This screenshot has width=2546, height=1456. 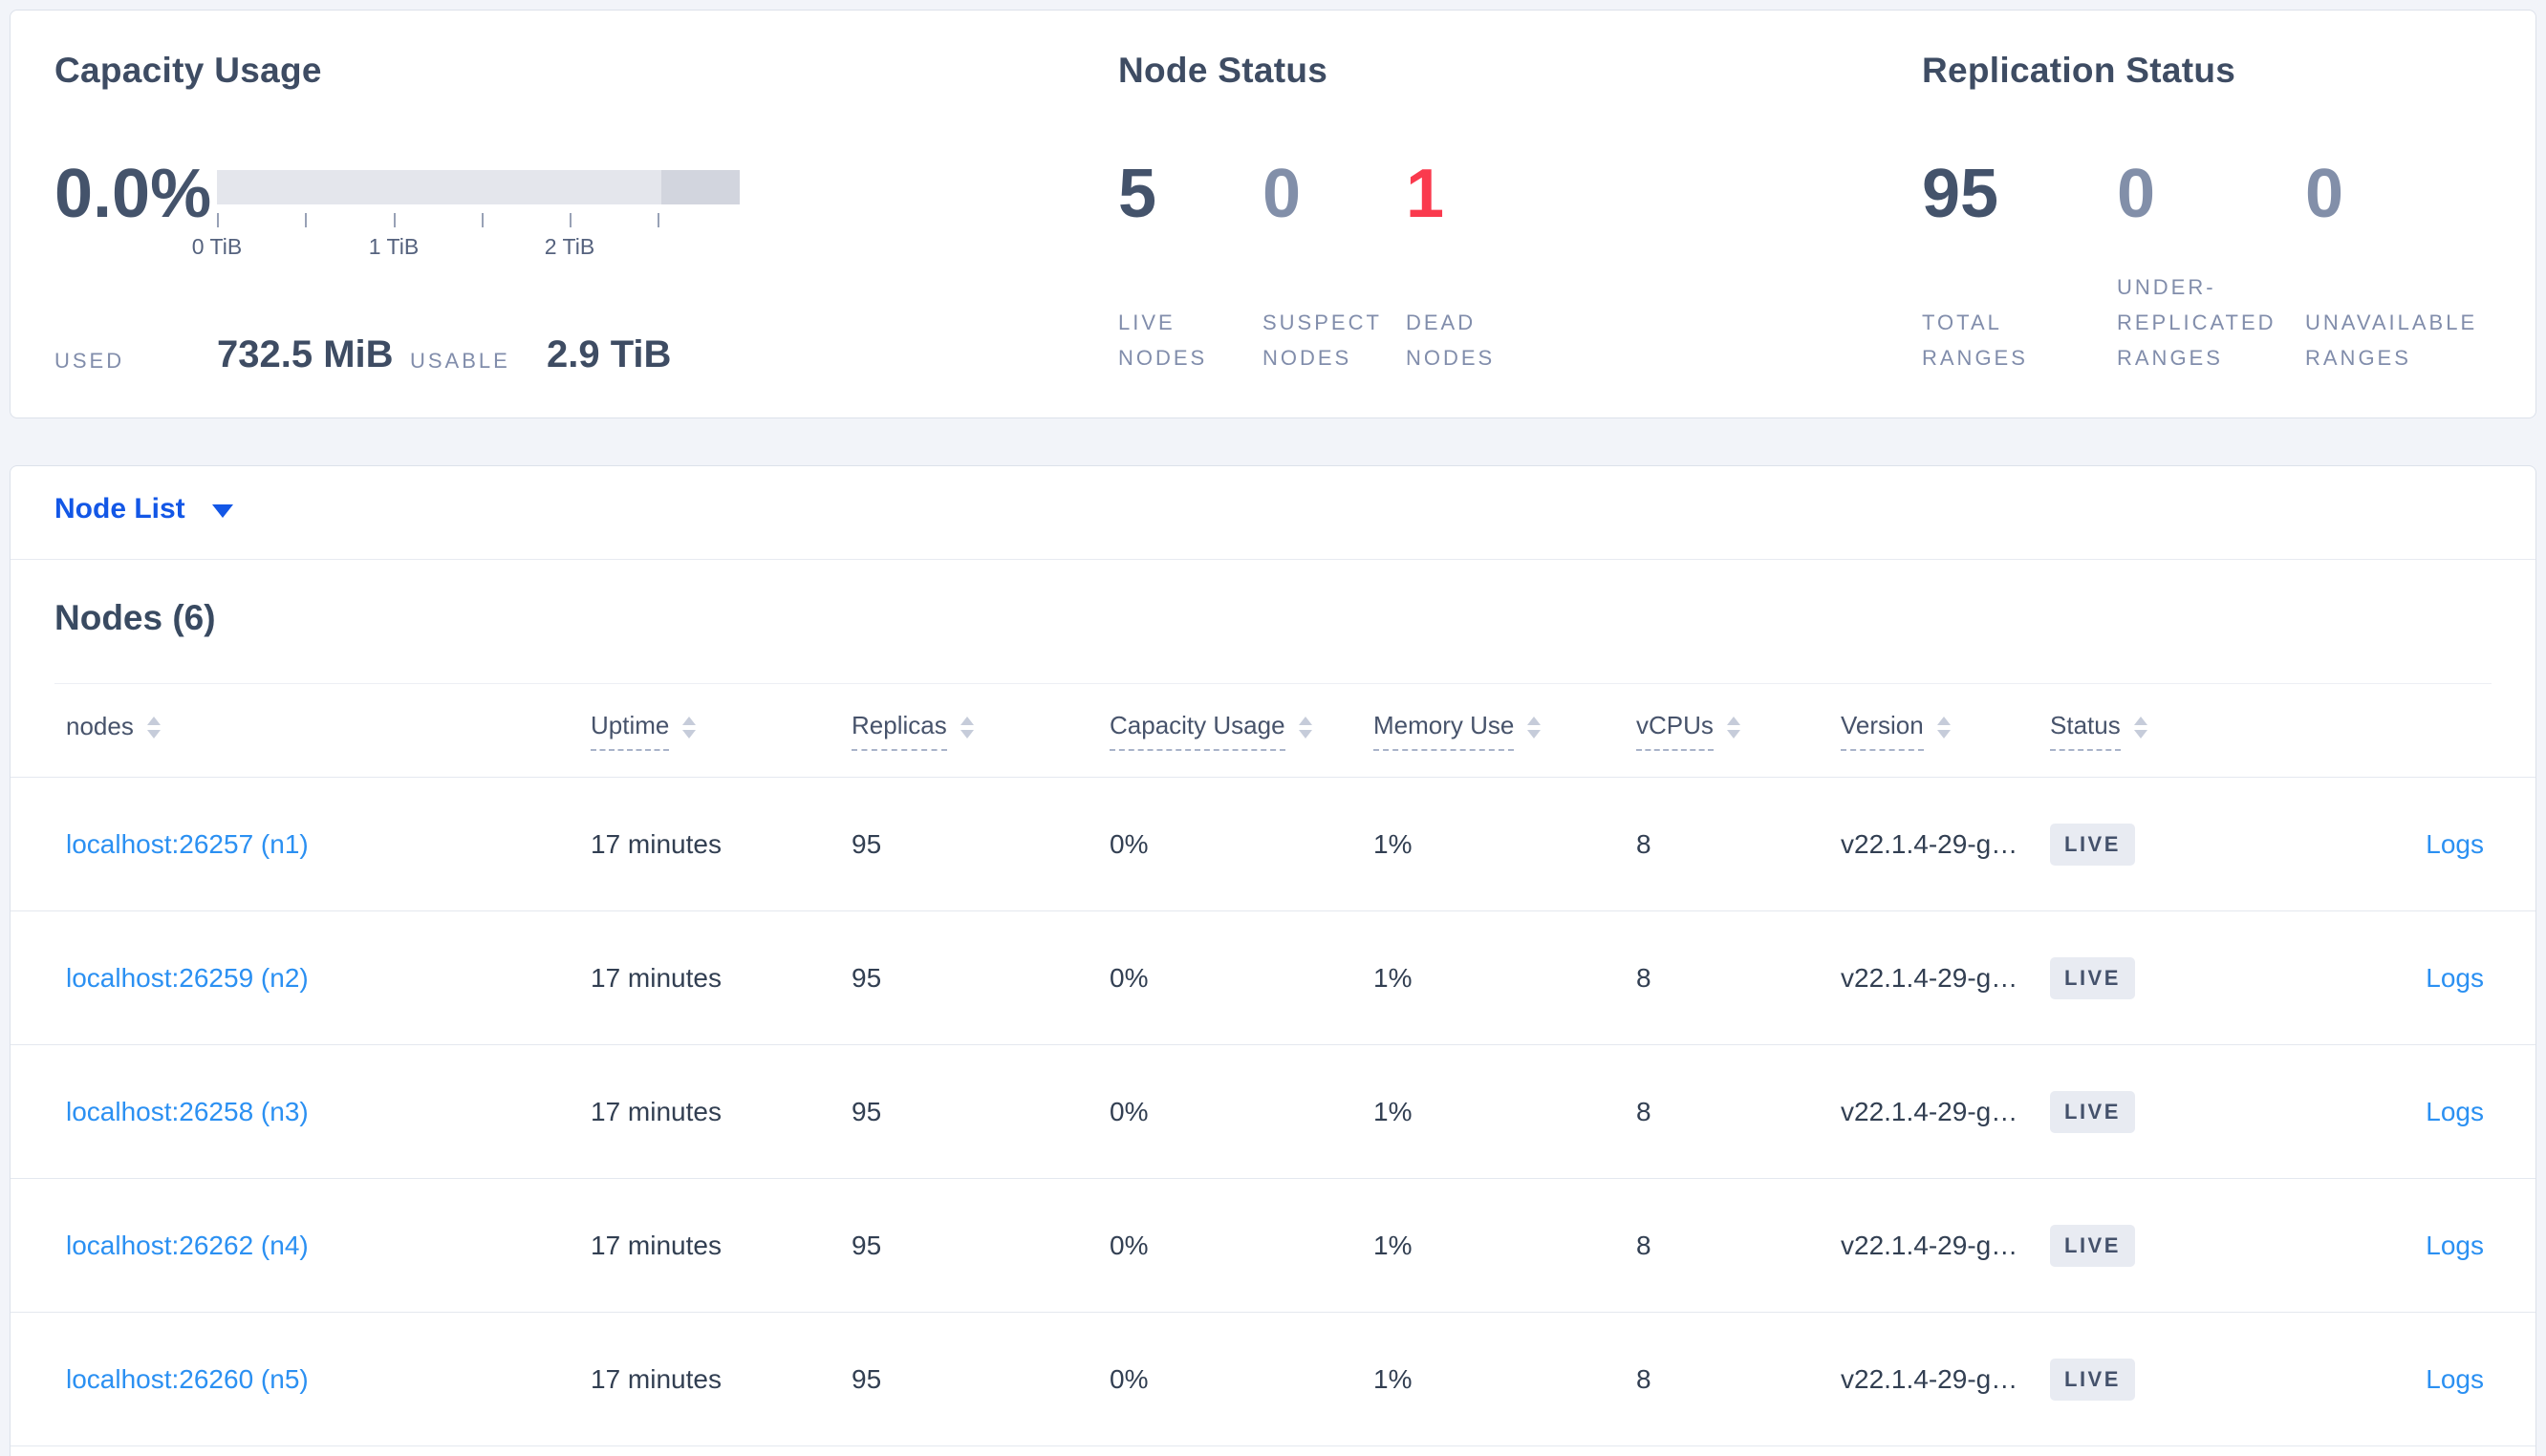 What do you see at coordinates (217, 246) in the screenshot?
I see `axis-tick-label: 0 TiB` at bounding box center [217, 246].